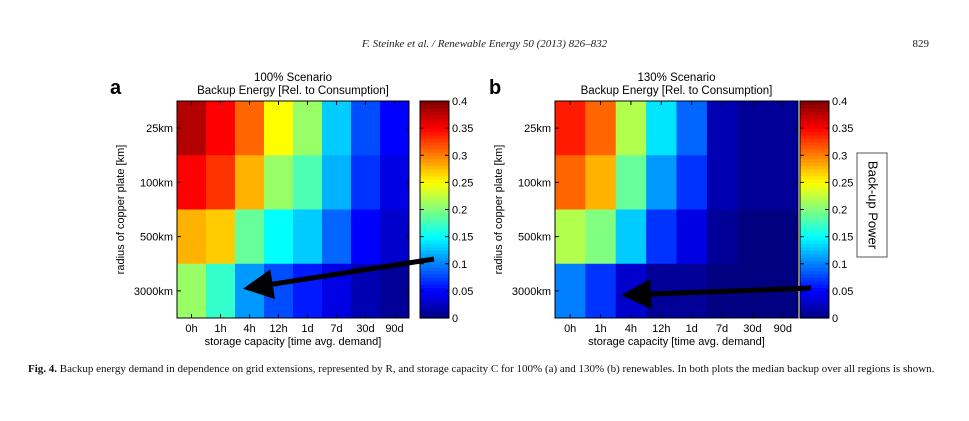 This screenshot has width=969, height=421. What do you see at coordinates (839, 211) in the screenshot?
I see `colorbar-tick-label: 0.2` at bounding box center [839, 211].